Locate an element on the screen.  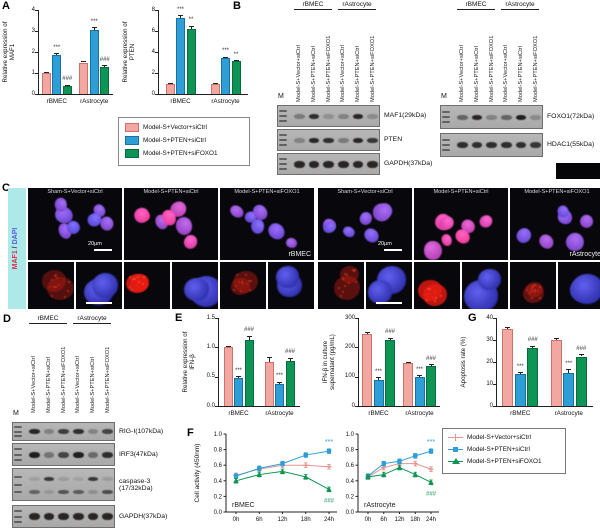
scale-bar is located at coordinates (99, 302).